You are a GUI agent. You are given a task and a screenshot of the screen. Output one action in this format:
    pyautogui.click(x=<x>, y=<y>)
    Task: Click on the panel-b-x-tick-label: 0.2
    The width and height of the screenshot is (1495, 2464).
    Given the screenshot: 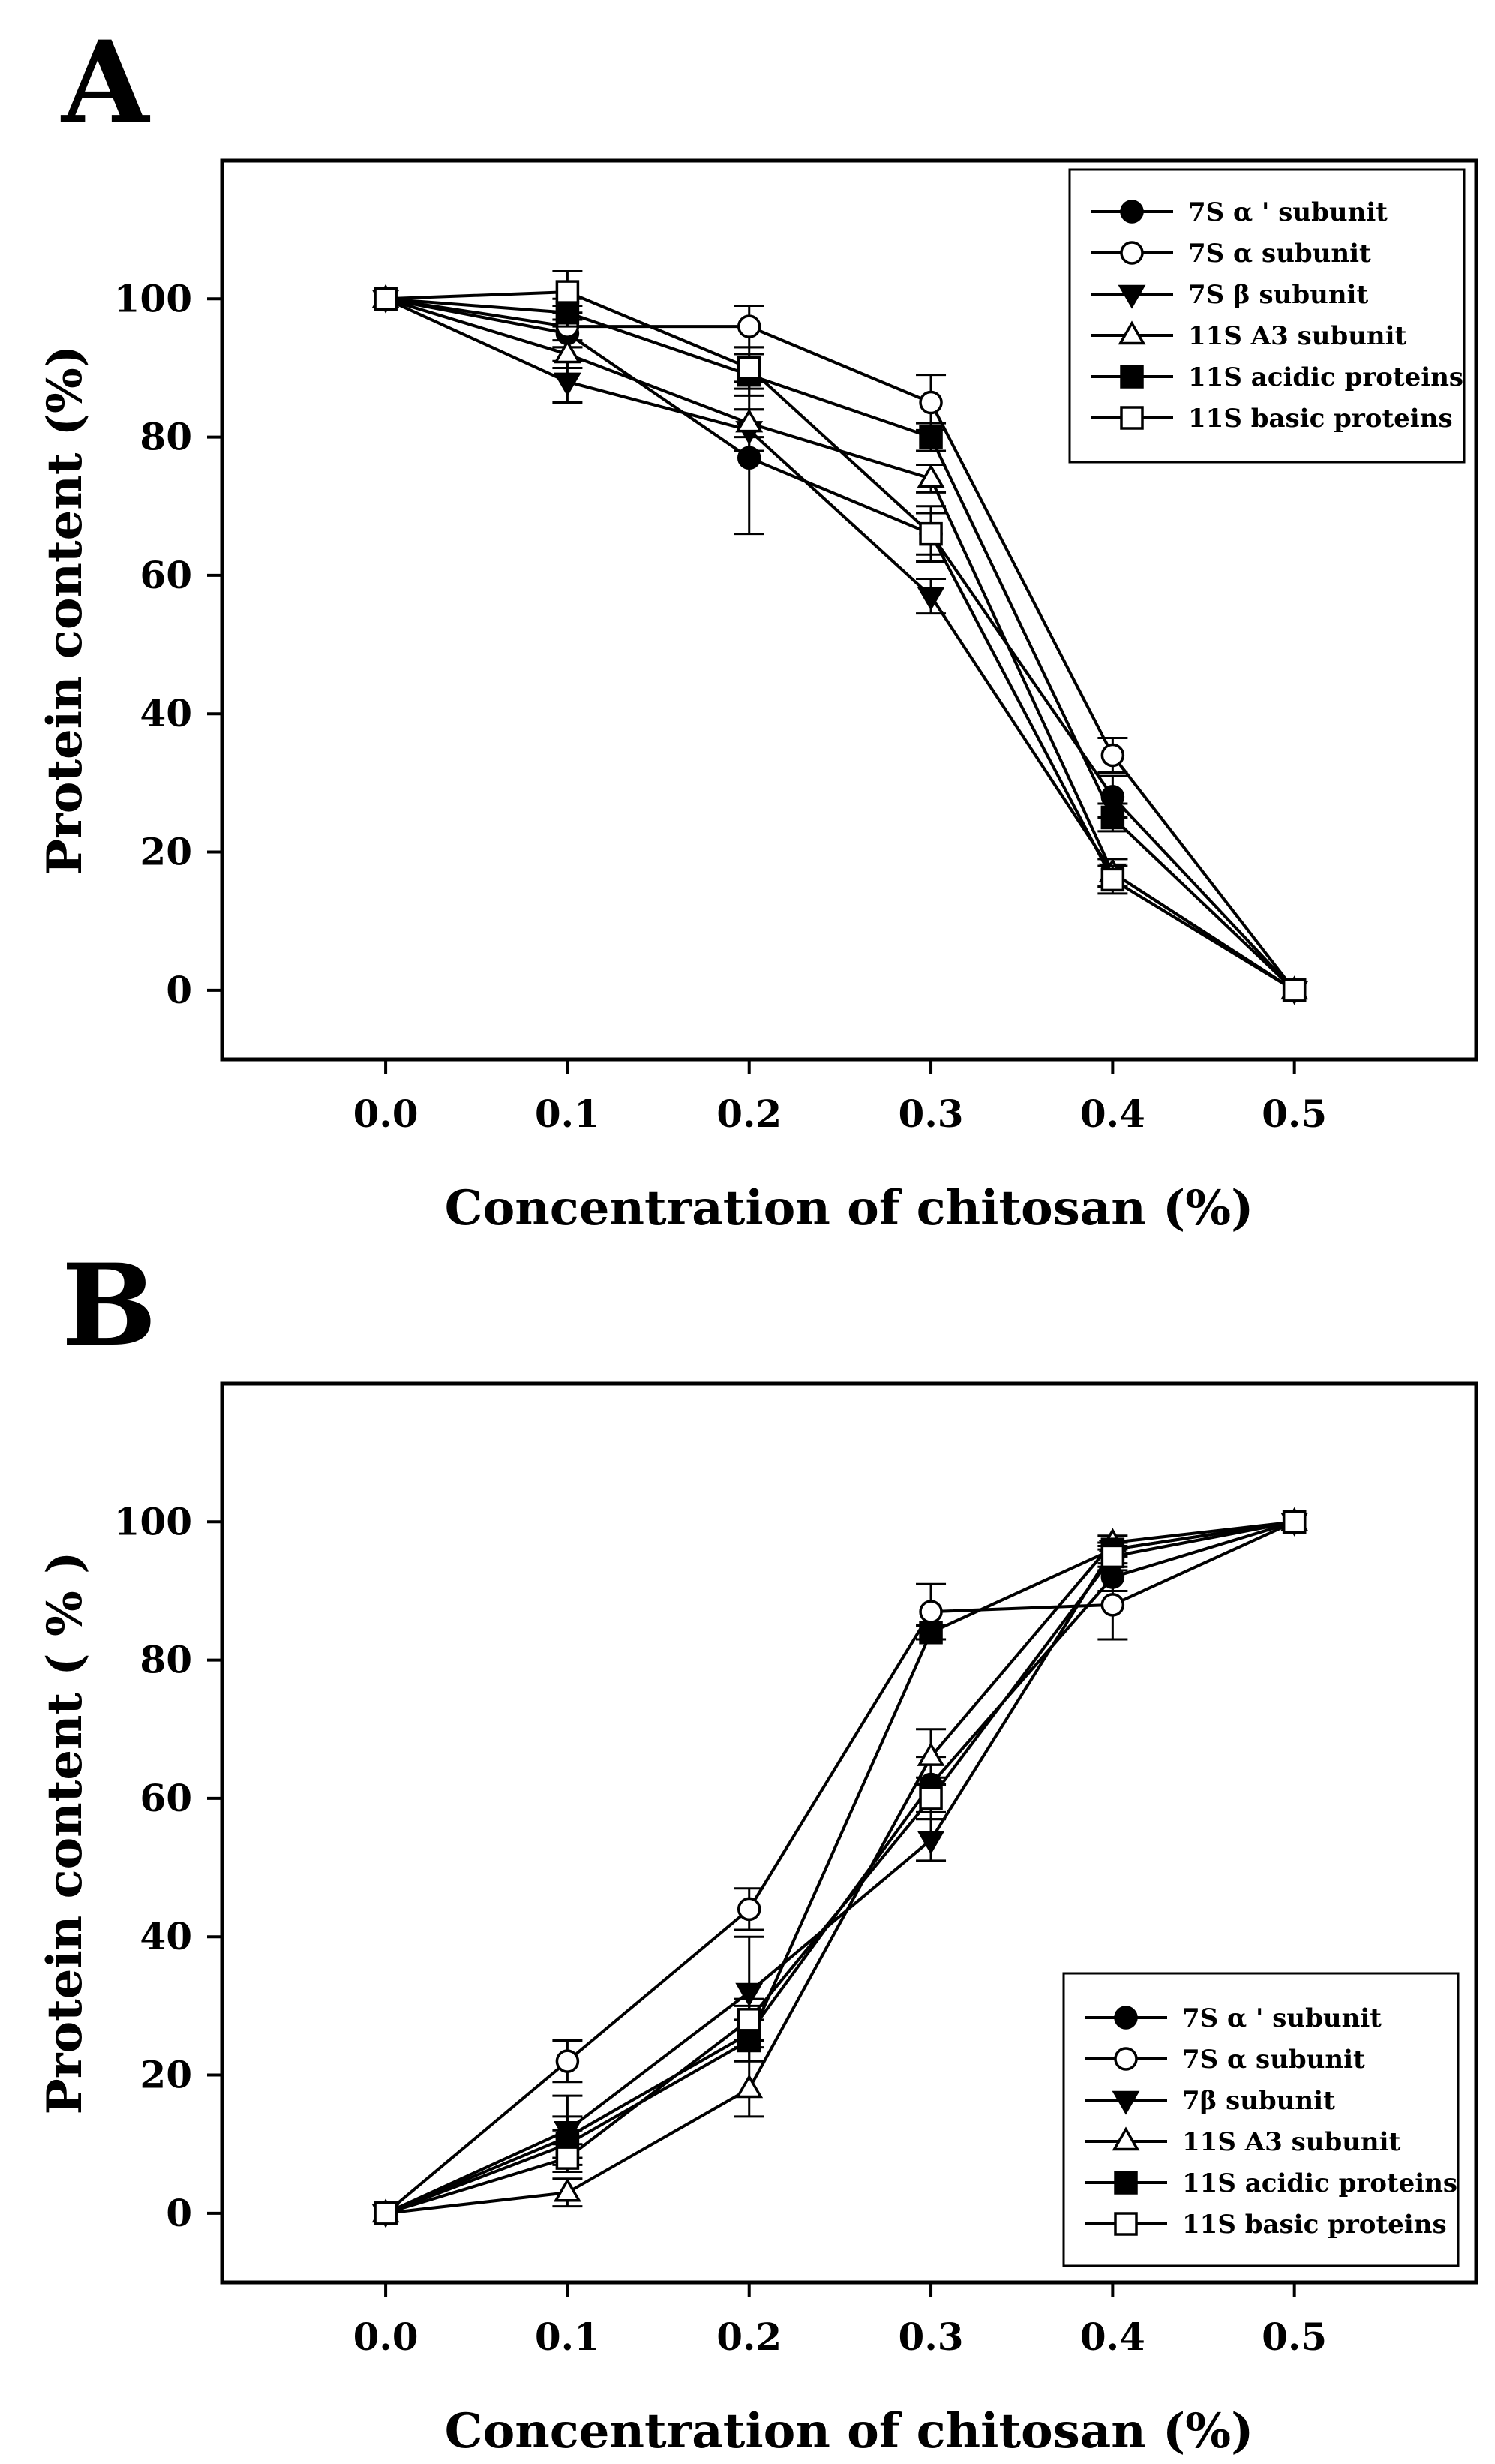 What is the action you would take?
    pyautogui.click(x=749, y=2337)
    